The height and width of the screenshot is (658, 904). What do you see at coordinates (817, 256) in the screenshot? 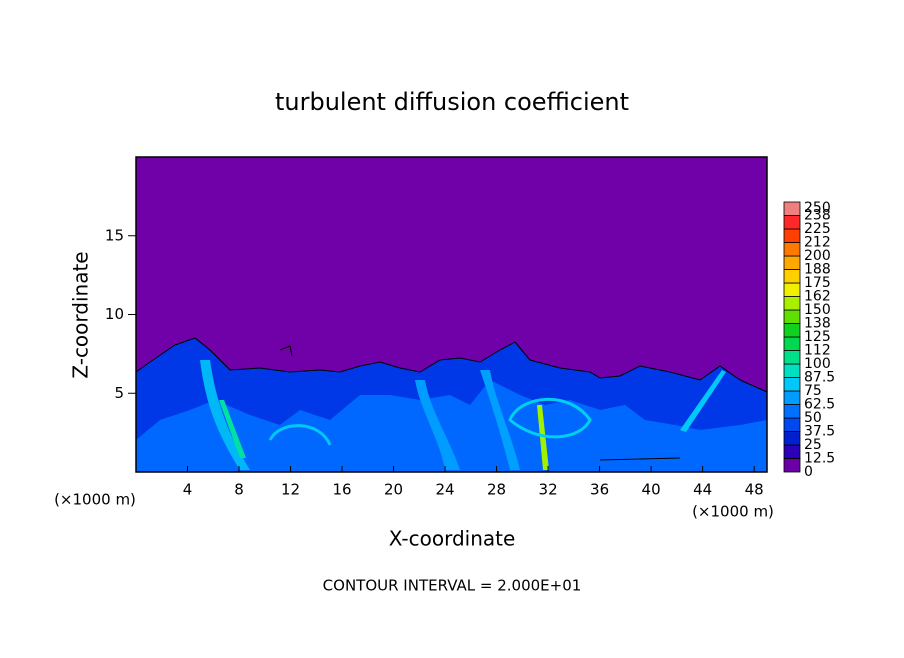
I see `colorbar-label: 200` at bounding box center [817, 256].